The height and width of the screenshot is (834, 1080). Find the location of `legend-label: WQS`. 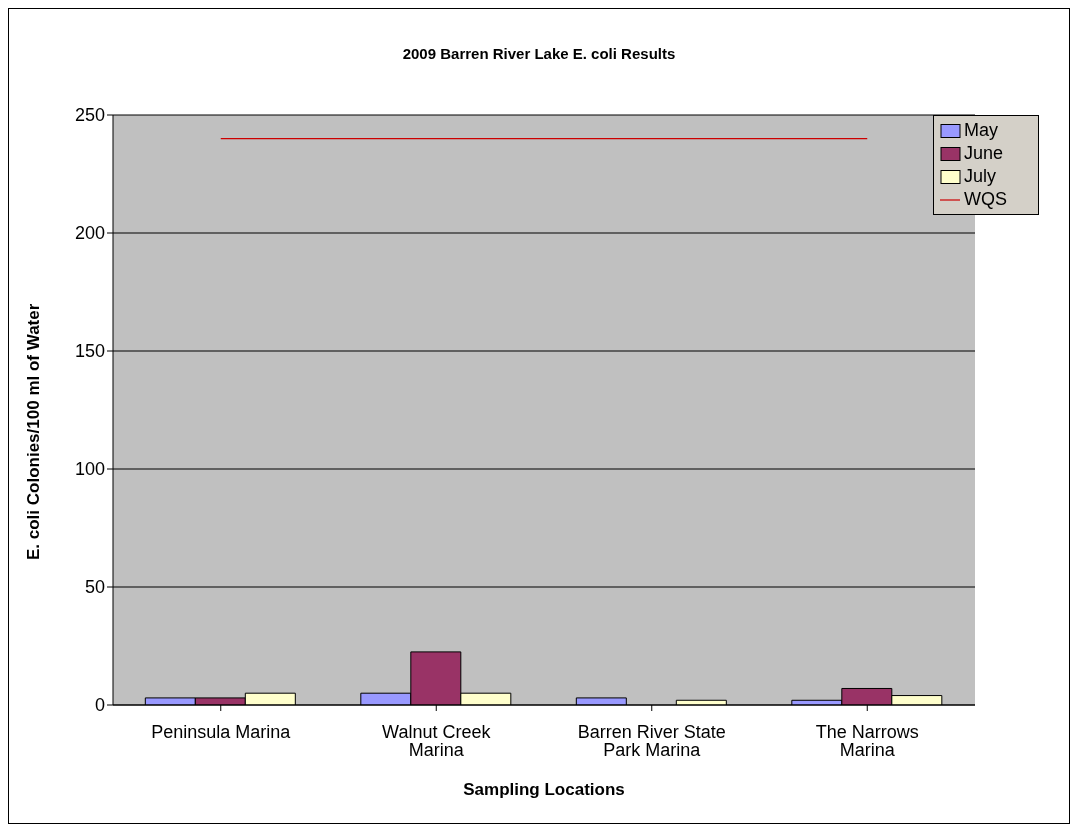

legend-label: WQS is located at coordinates (985, 199).